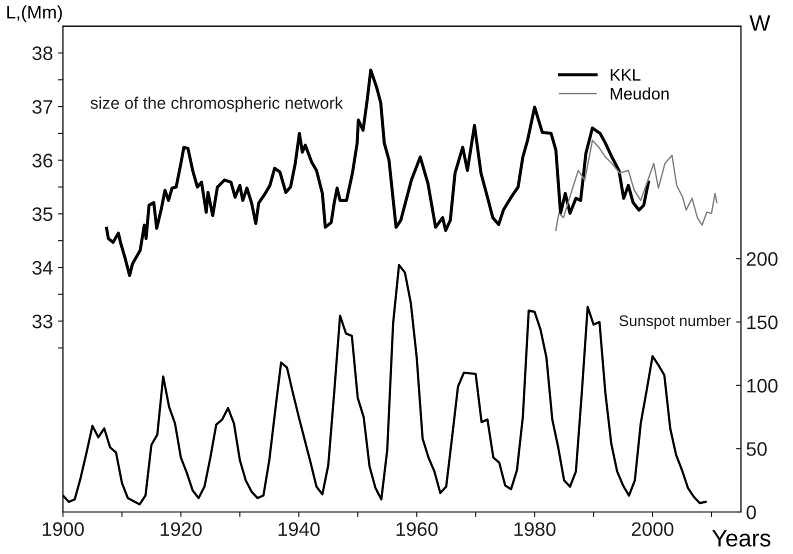 Image resolution: width=793 pixels, height=554 pixels. Describe the element at coordinates (34, 13) in the screenshot. I see `y-axis-title: L,(Mm)` at that location.